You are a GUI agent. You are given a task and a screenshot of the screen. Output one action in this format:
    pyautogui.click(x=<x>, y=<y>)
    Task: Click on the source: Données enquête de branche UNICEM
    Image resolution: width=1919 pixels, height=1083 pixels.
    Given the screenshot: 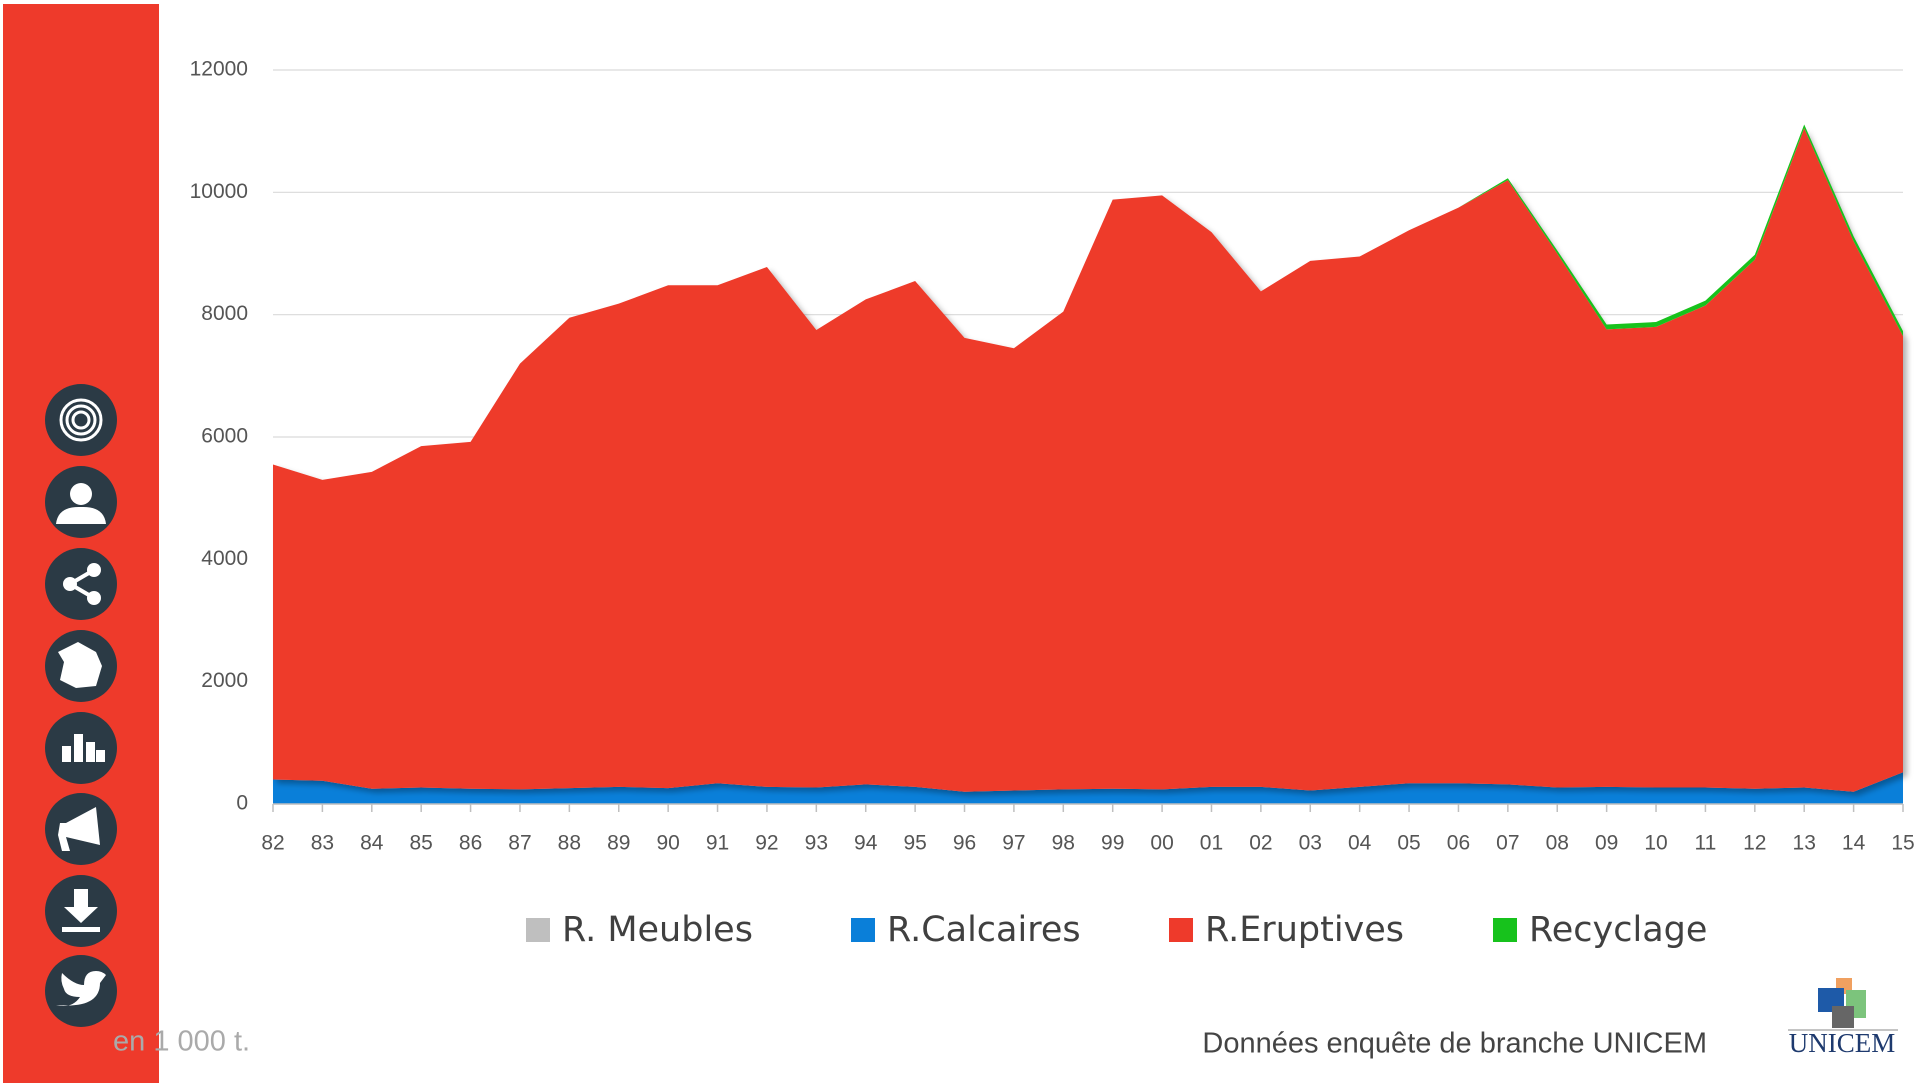 What is the action you would take?
    pyautogui.click(x=1454, y=1044)
    